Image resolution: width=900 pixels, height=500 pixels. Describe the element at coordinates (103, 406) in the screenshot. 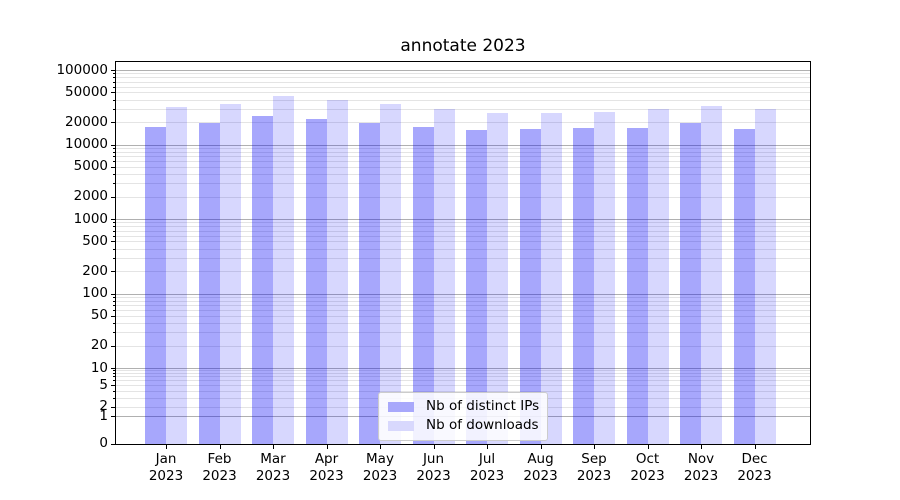

I see `y-tick-label: 2` at that location.